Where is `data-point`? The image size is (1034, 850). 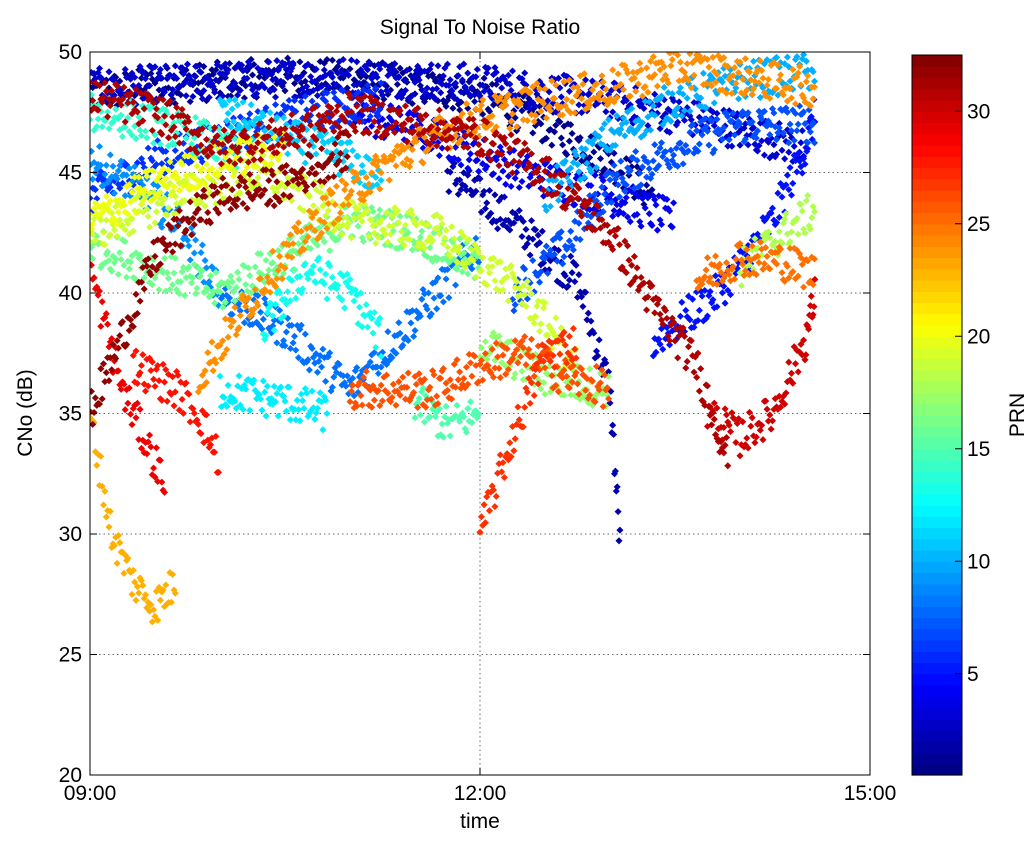
data-point is located at coordinates (674, 47).